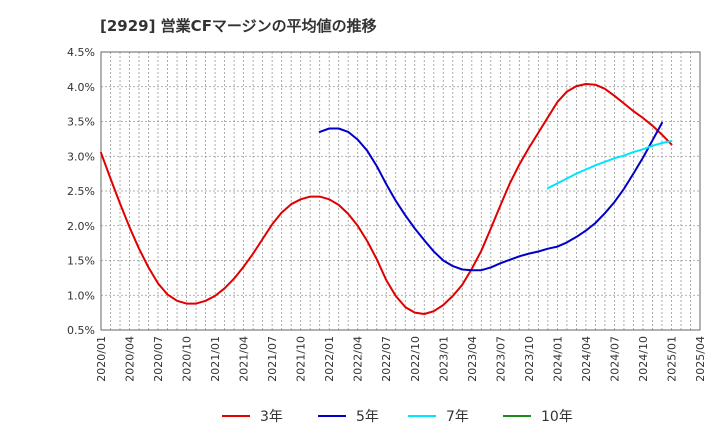 This screenshot has width=720, height=440. What do you see at coordinates (529, 359) in the screenshot?
I see `x-tick-label: 2023/10` at bounding box center [529, 359].